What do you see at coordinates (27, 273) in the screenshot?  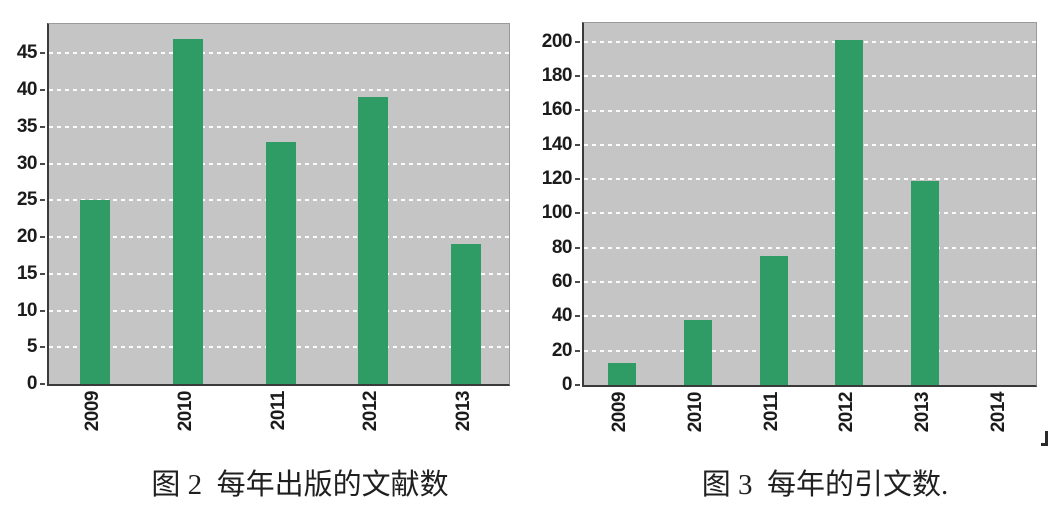 I see `y-axis-tick-label-15: 15` at bounding box center [27, 273].